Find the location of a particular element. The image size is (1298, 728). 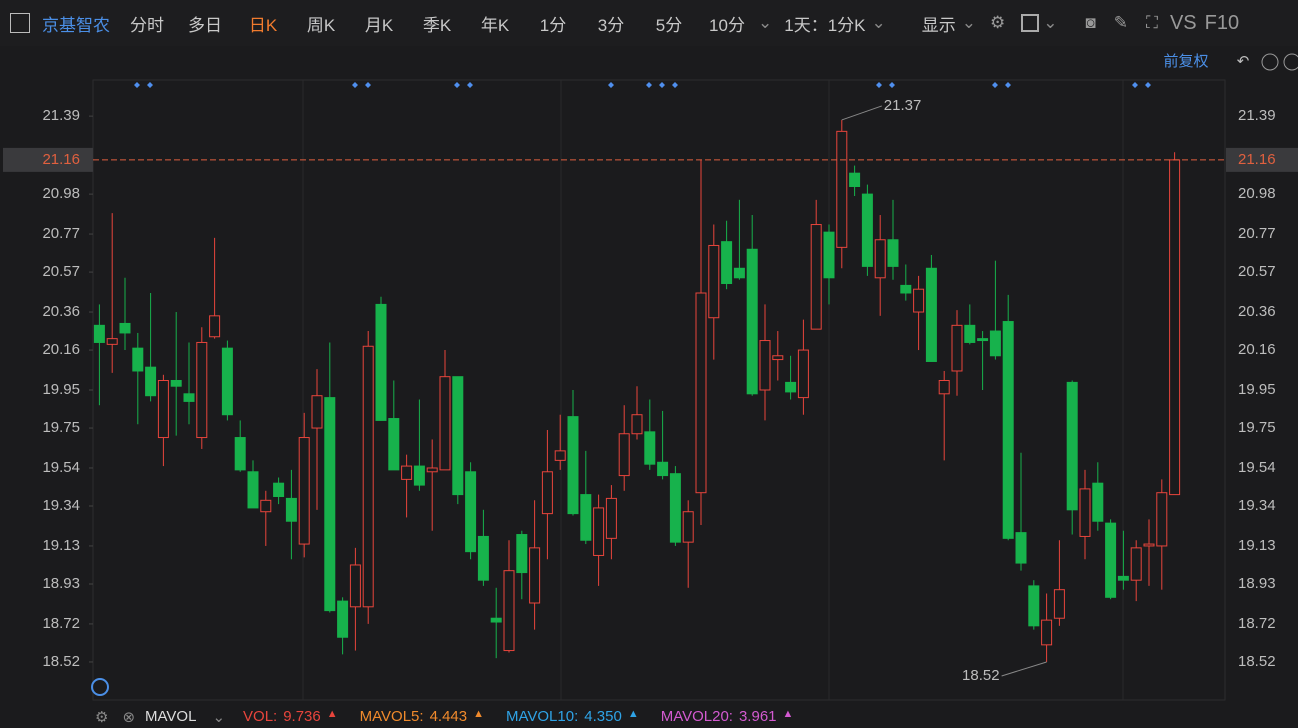

period-tab: 多日 is located at coordinates (205, 25).